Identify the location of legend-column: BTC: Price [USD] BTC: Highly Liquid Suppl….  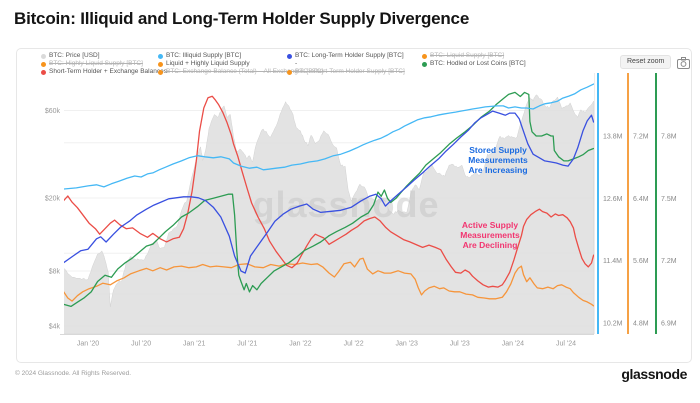
(104, 64).